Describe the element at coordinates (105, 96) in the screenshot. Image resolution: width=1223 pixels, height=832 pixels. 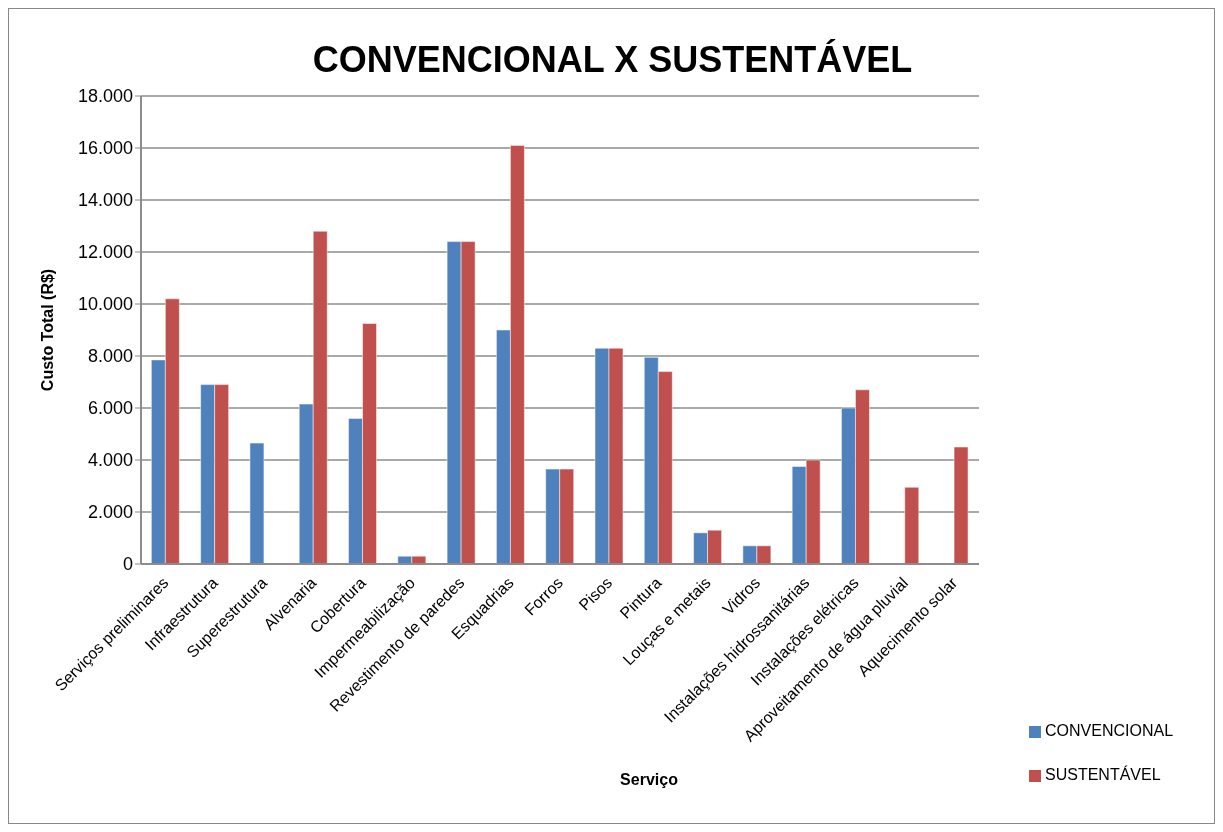
I see `y-tick-label: 18.000` at that location.